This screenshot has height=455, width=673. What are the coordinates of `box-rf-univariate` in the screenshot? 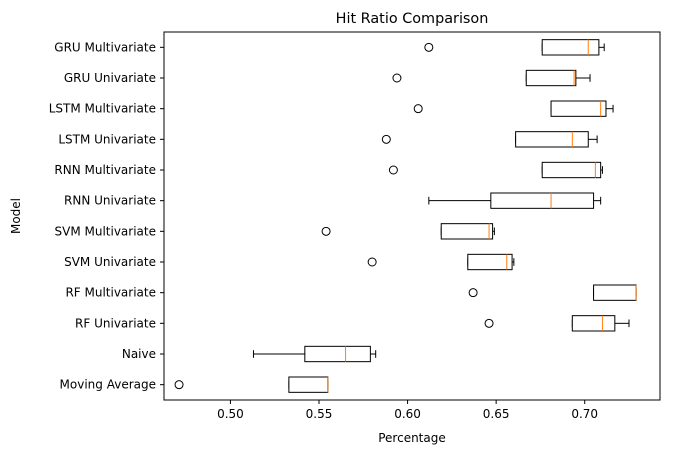 It's located at (557, 323).